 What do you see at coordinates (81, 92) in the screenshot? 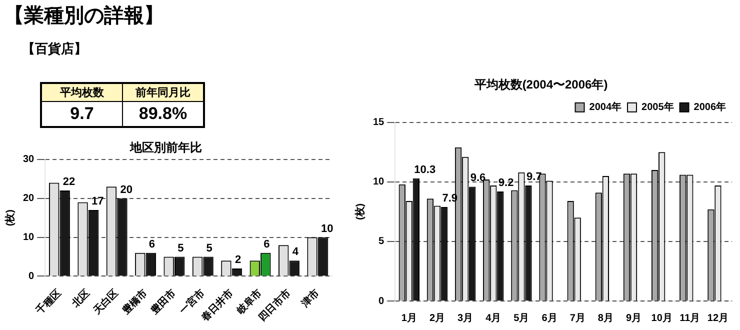
I see `text: 平均枚数` at bounding box center [81, 92].